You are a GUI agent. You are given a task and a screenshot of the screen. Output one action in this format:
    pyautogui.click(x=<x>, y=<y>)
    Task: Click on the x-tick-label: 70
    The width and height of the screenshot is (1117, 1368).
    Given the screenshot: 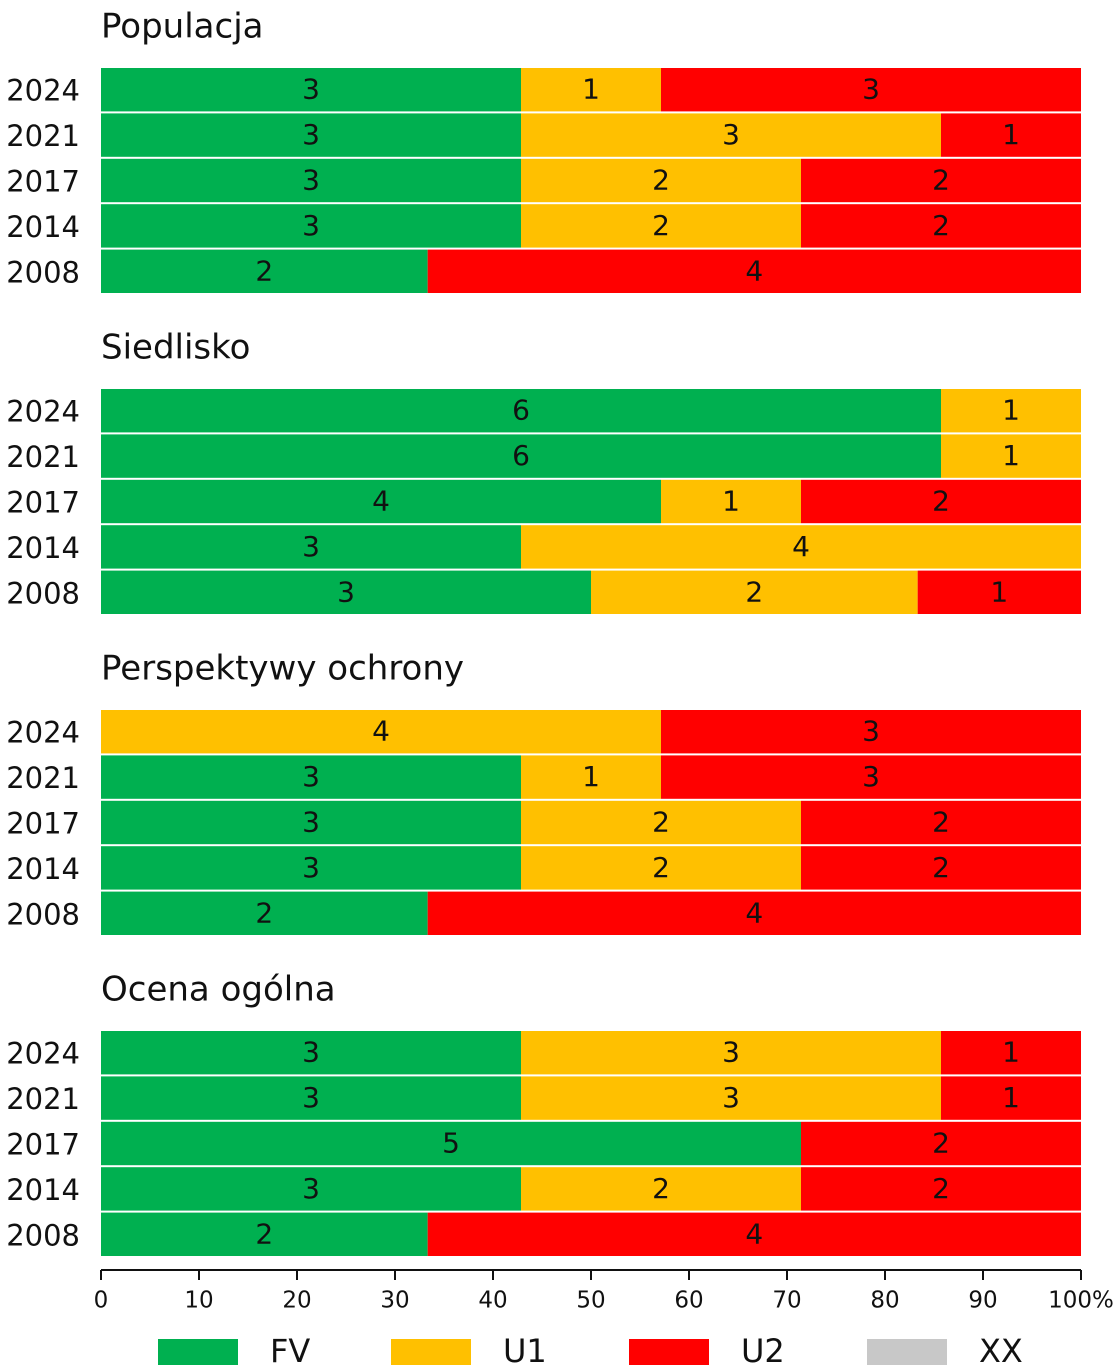 What is the action you would take?
    pyautogui.click(x=786, y=1301)
    